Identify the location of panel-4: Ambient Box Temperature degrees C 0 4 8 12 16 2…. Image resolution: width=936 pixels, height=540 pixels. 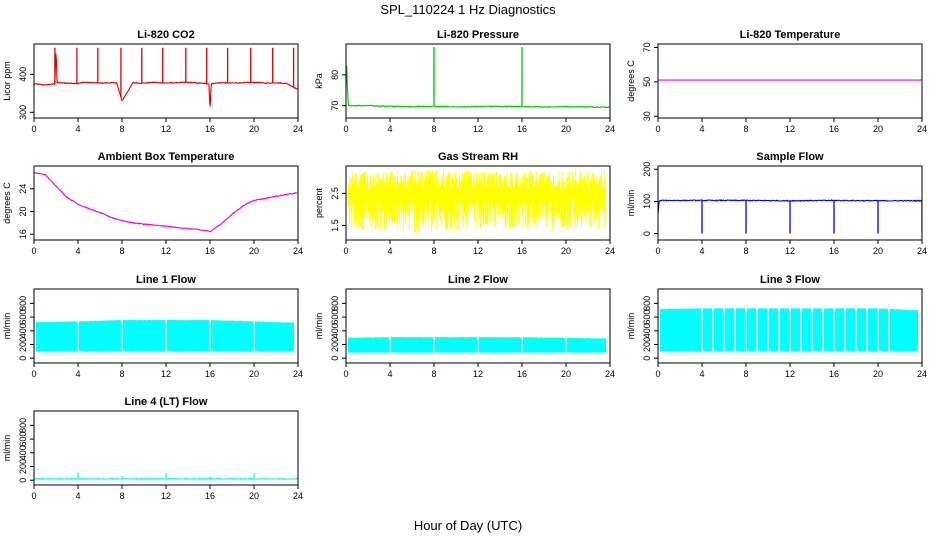
(152, 203).